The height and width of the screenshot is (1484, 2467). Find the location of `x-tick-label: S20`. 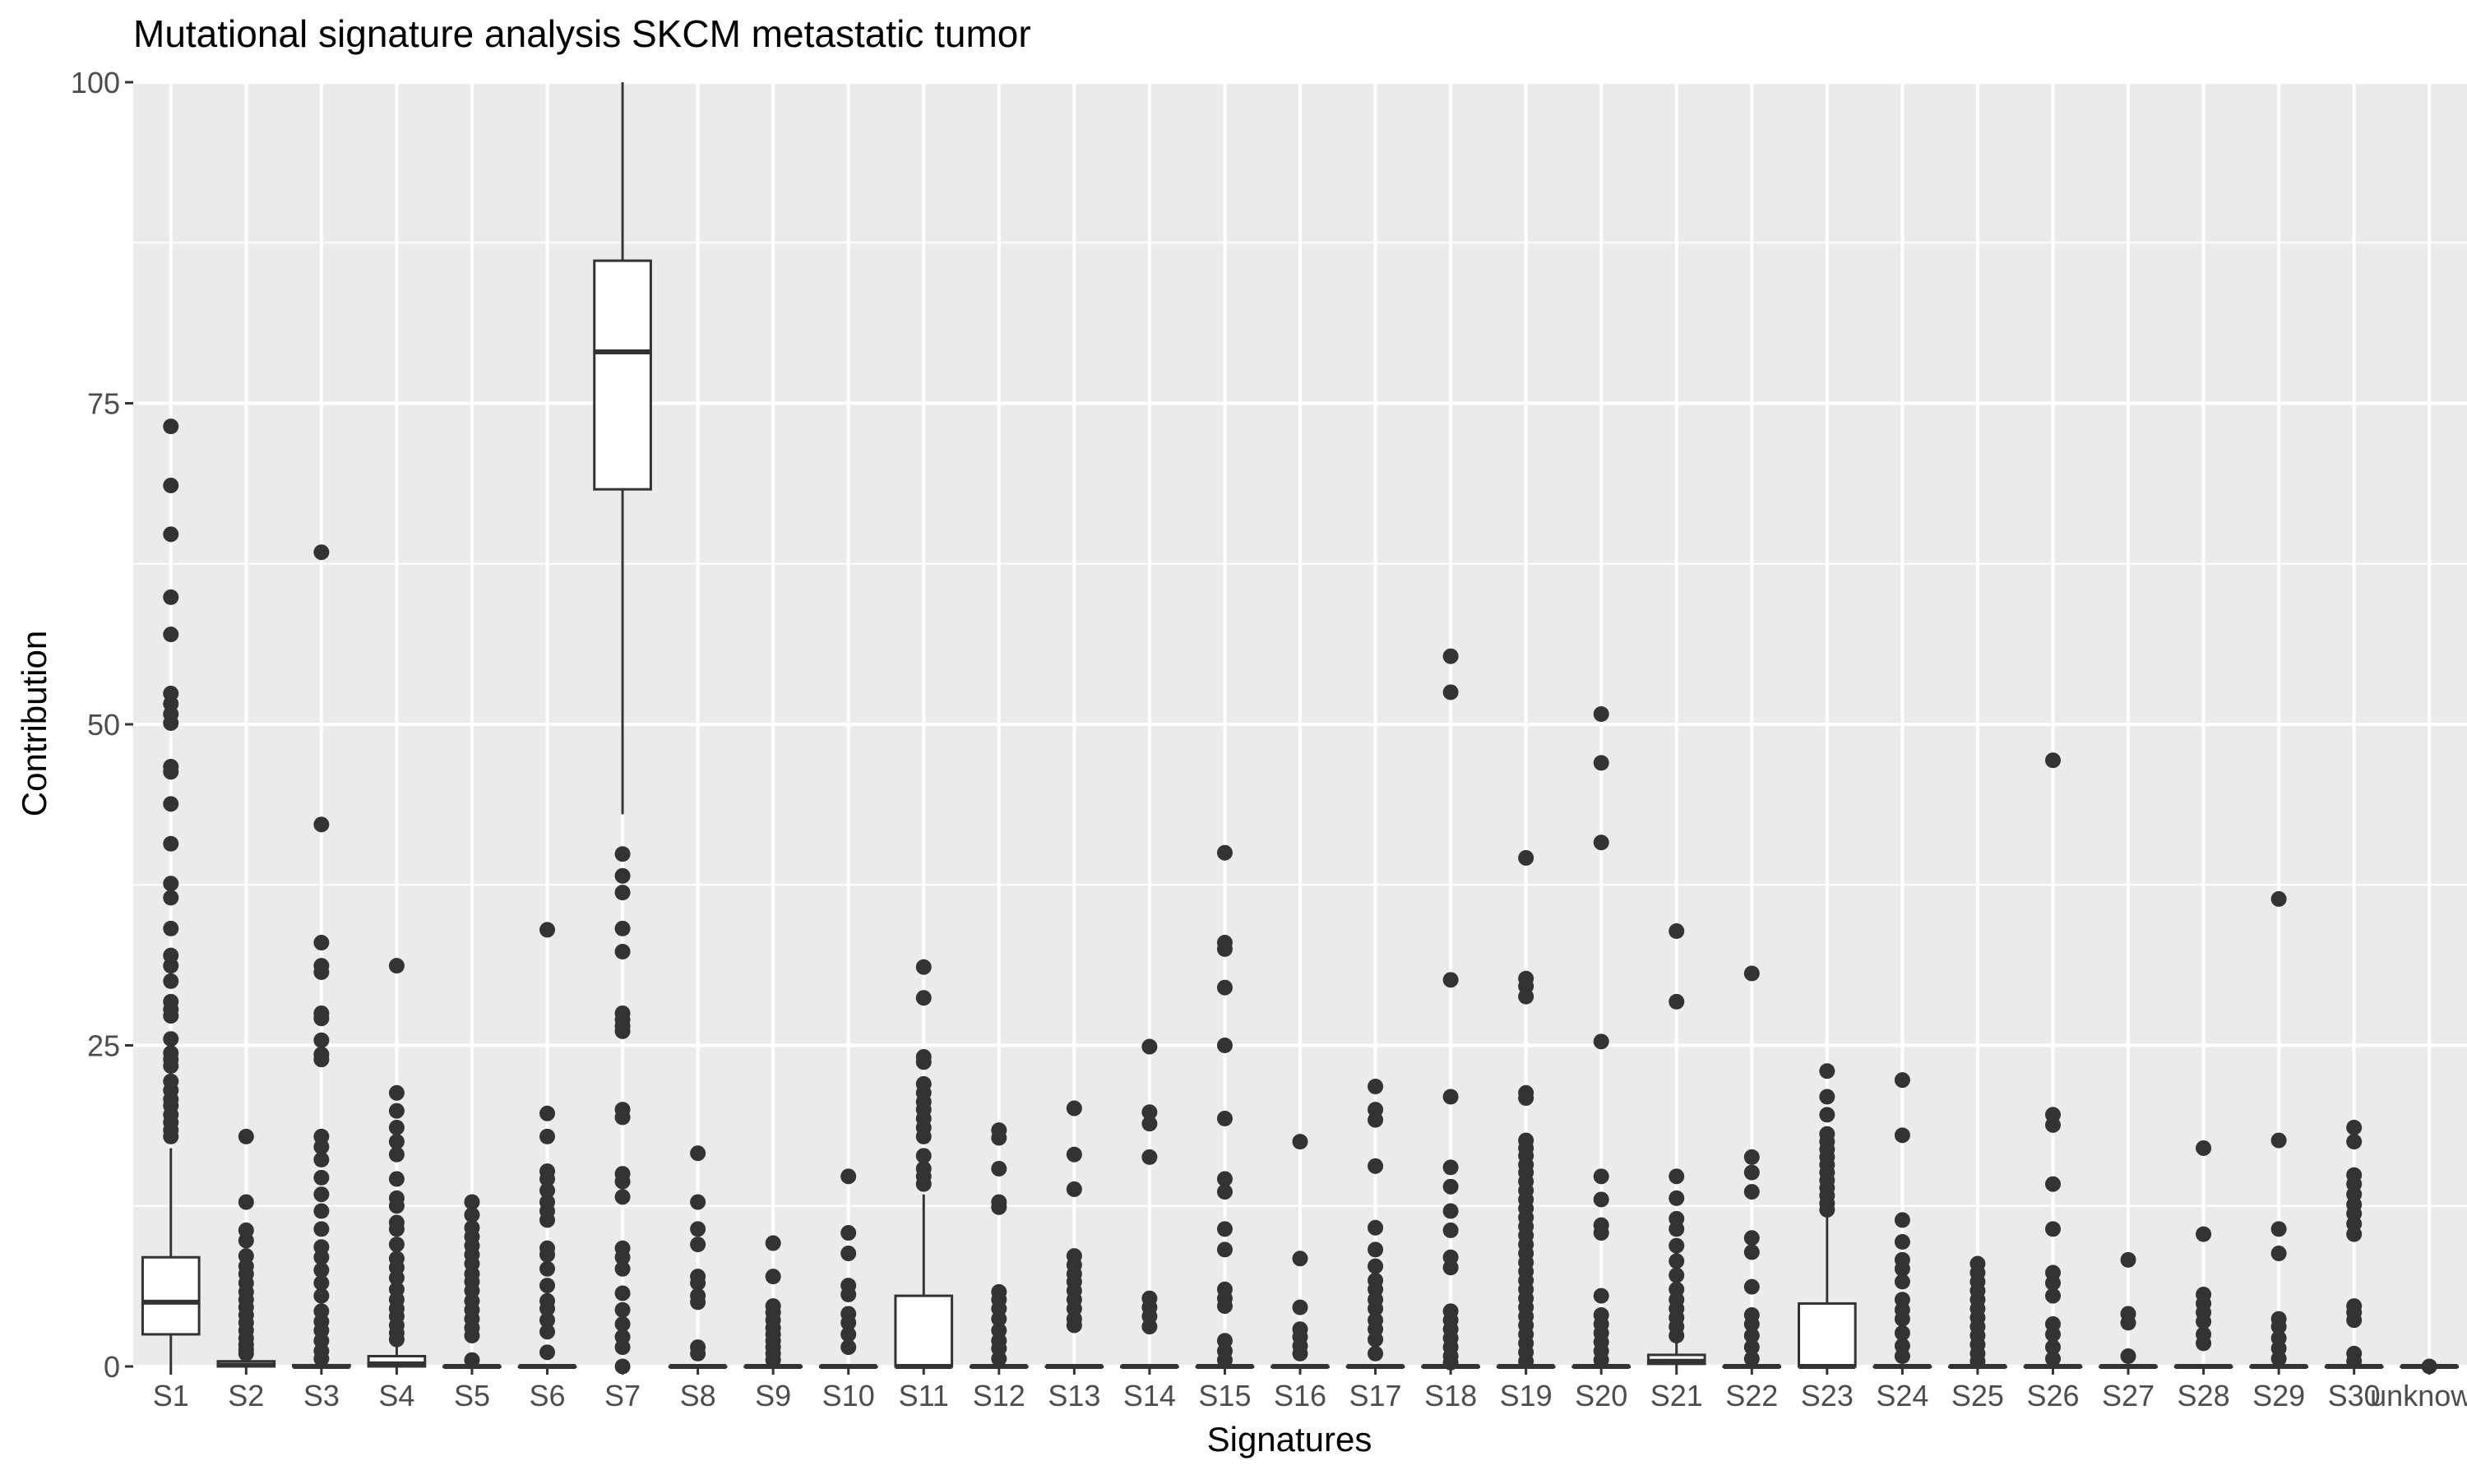

x-tick-label: S20 is located at coordinates (1601, 1395).